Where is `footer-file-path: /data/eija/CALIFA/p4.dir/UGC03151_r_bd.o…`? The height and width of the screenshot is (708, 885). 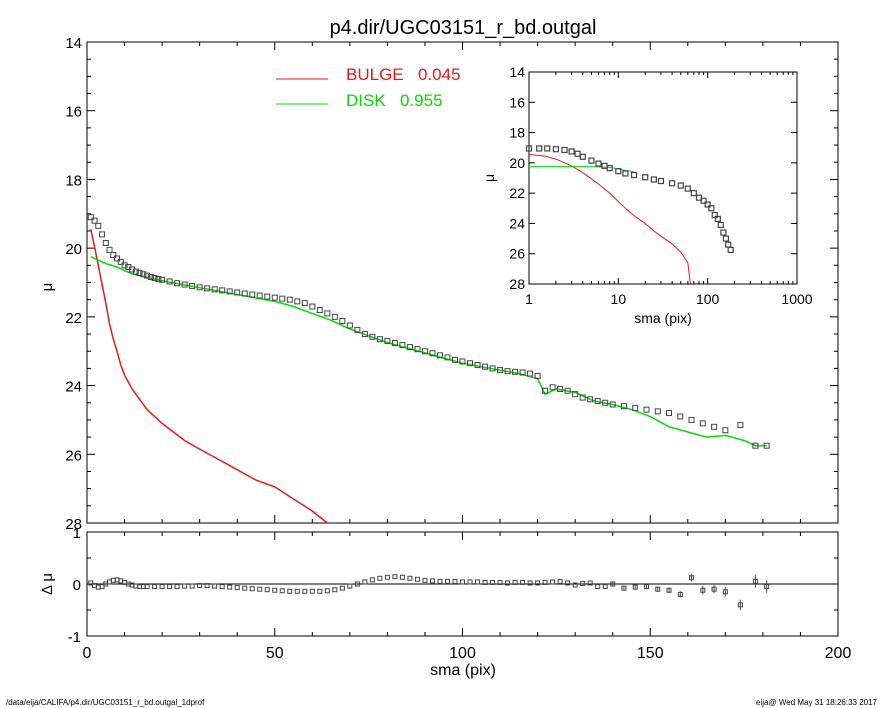 footer-file-path: /data/eija/CALIFA/p4.dir/UGC03151_r_bd.o… is located at coordinates (105, 702).